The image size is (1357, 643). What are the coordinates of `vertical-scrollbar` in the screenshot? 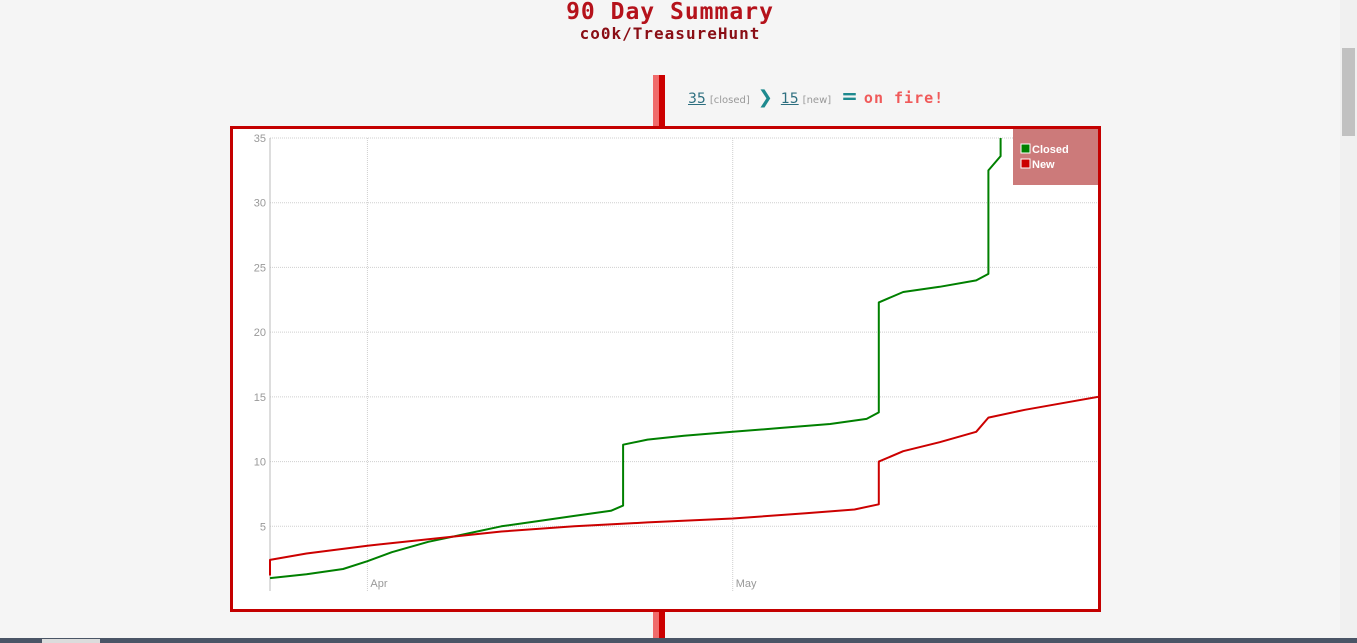 It's located at (1348, 320).